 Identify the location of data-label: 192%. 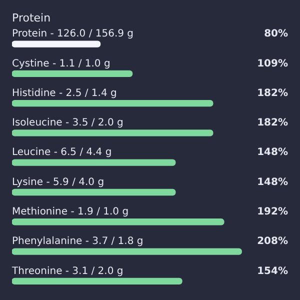
(272, 212).